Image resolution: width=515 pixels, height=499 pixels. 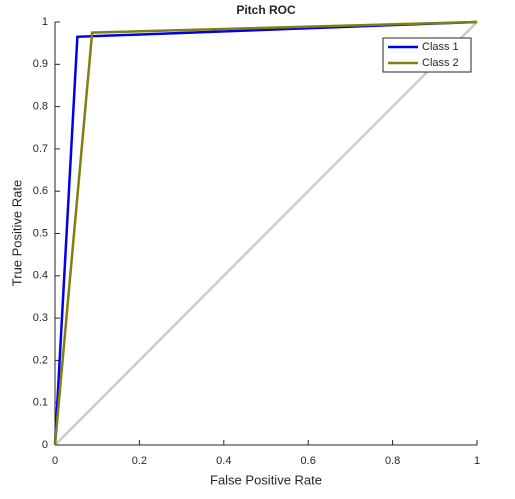 I want to click on chart-title: Pitch ROC, so click(x=266, y=10).